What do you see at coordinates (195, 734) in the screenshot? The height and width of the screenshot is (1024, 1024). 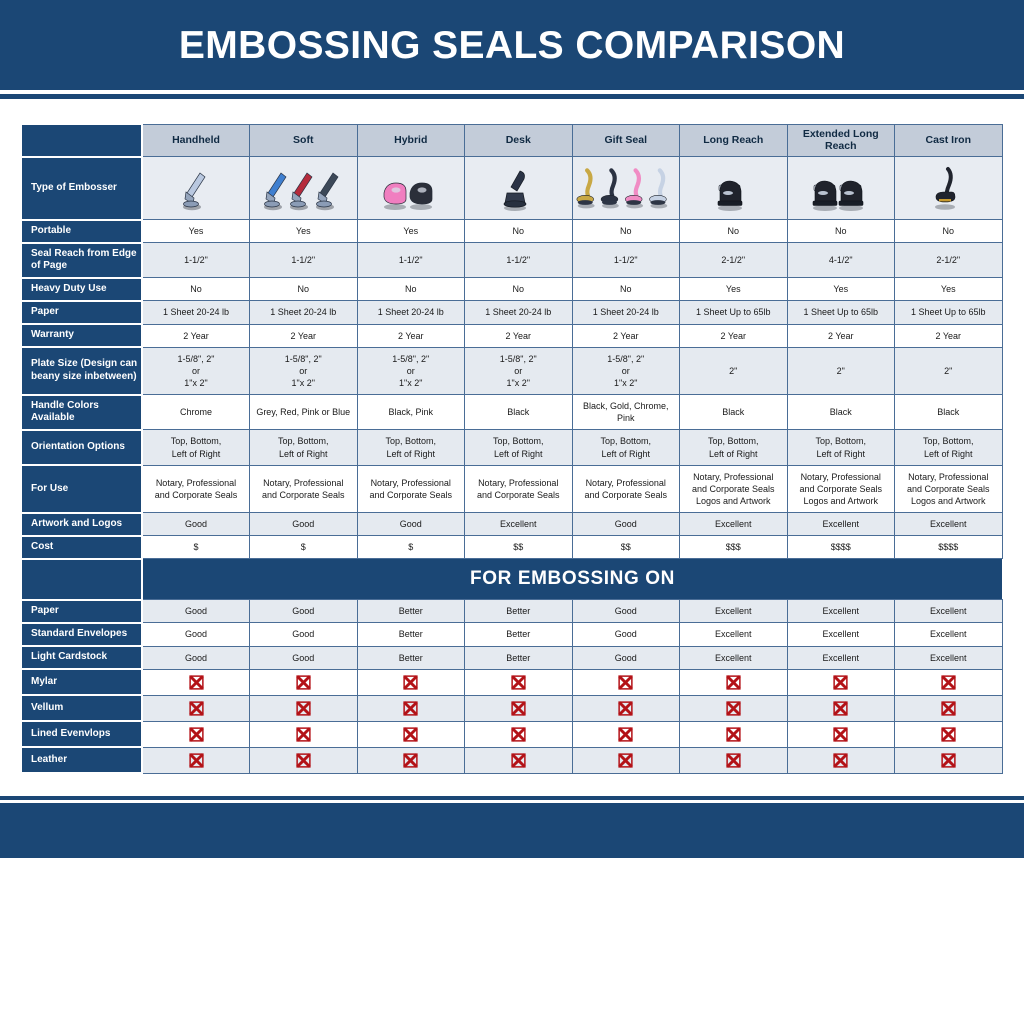 I see `cell-lined-evenvlops-handheld` at bounding box center [195, 734].